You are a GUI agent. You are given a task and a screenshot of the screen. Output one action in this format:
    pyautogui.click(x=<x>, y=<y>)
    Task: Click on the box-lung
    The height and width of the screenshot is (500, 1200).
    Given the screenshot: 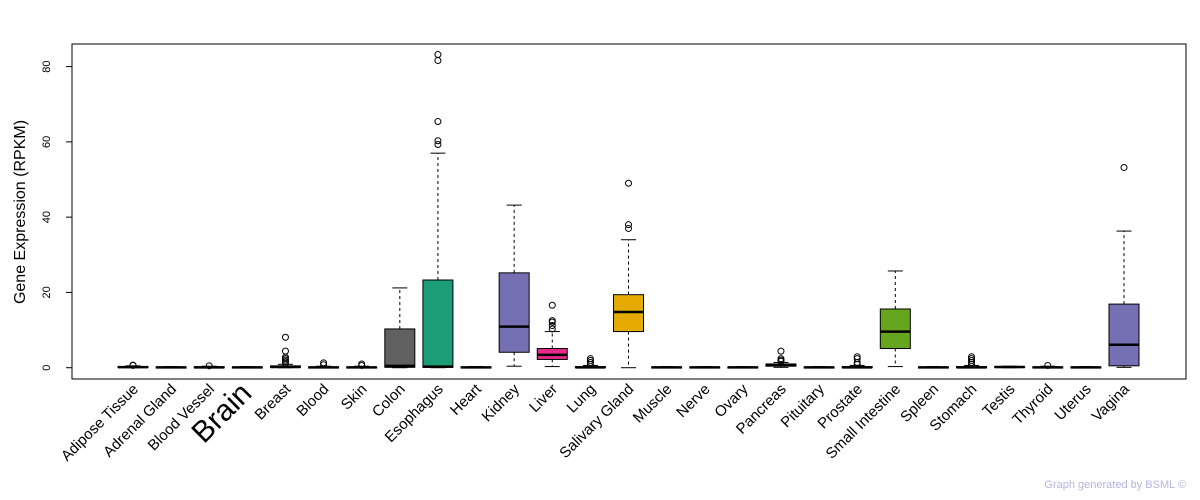 What is the action you would take?
    pyautogui.click(x=590, y=362)
    